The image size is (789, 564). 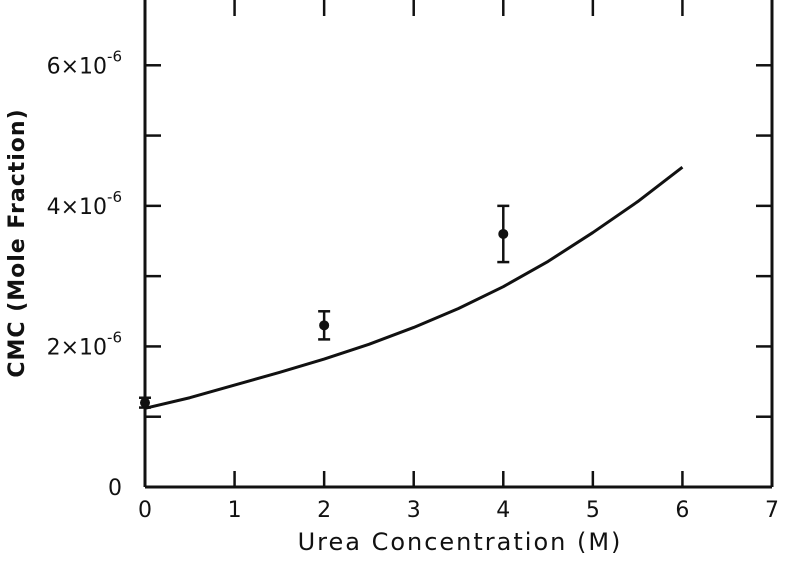 I want to click on x-tick-label-7: 7, so click(x=772, y=510).